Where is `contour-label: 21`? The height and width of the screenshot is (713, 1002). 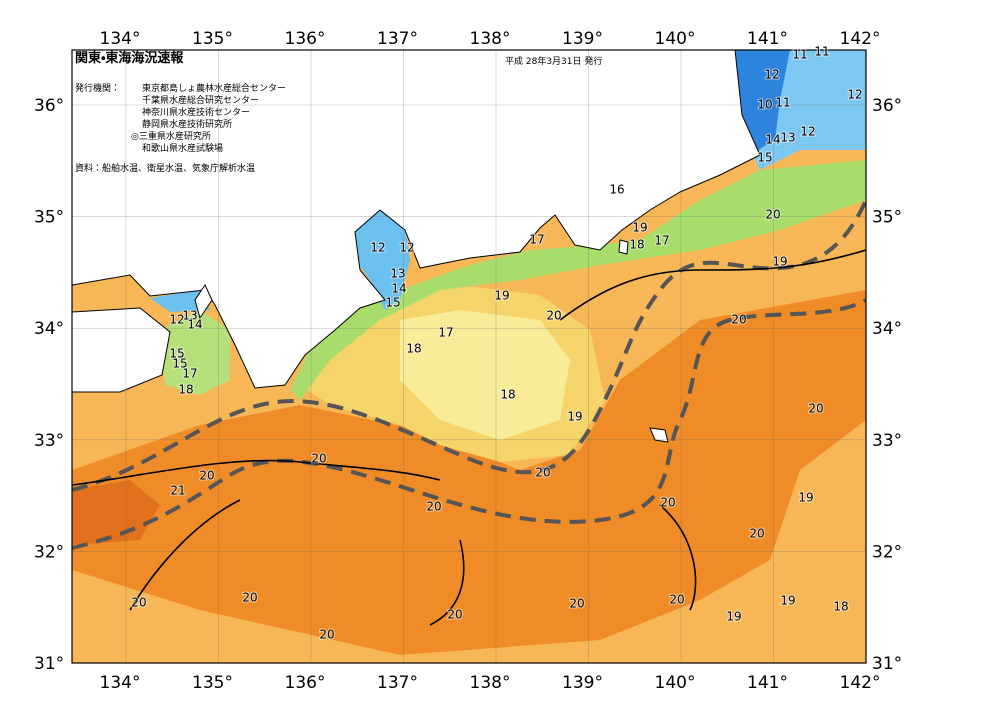
contour-label: 21 is located at coordinates (177, 491).